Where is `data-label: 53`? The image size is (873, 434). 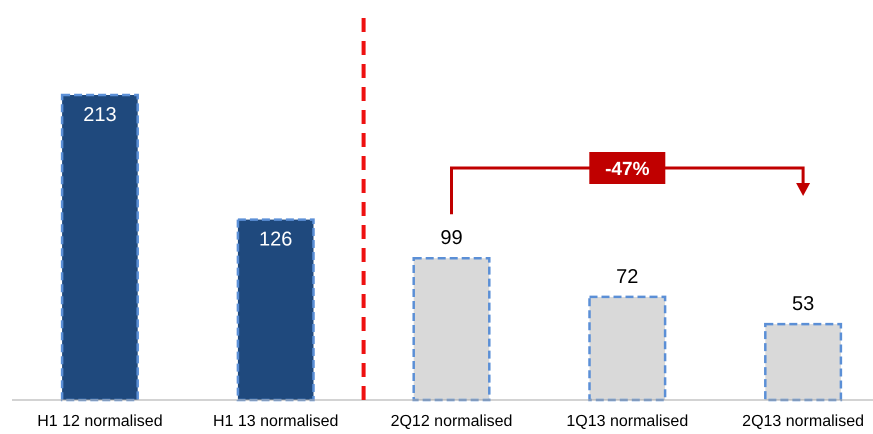
data-label: 53 is located at coordinates (803, 304).